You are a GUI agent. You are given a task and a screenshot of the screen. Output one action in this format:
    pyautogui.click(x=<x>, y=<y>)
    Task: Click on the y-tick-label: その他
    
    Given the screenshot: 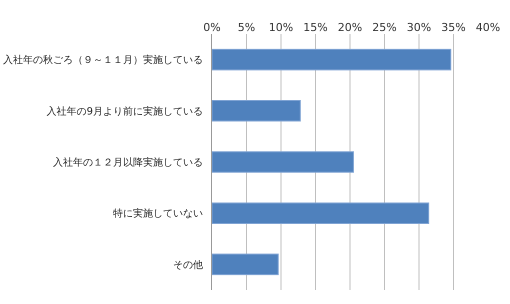 What is the action you would take?
    pyautogui.click(x=188, y=264)
    